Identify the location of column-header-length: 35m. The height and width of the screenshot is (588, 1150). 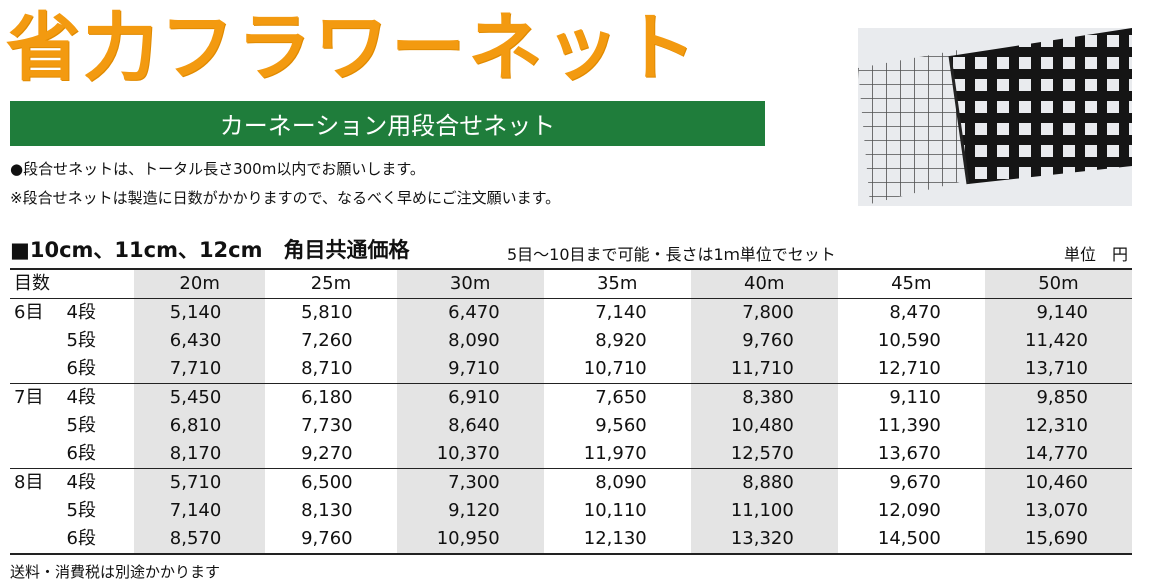
(617, 284).